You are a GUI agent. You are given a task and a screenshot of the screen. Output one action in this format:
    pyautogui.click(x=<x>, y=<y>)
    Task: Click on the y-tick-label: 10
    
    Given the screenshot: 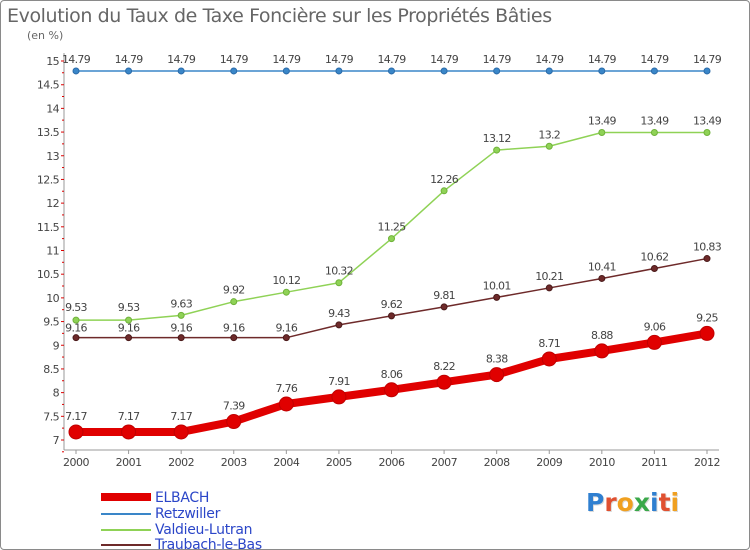 What is the action you would take?
    pyautogui.click(x=52, y=298)
    